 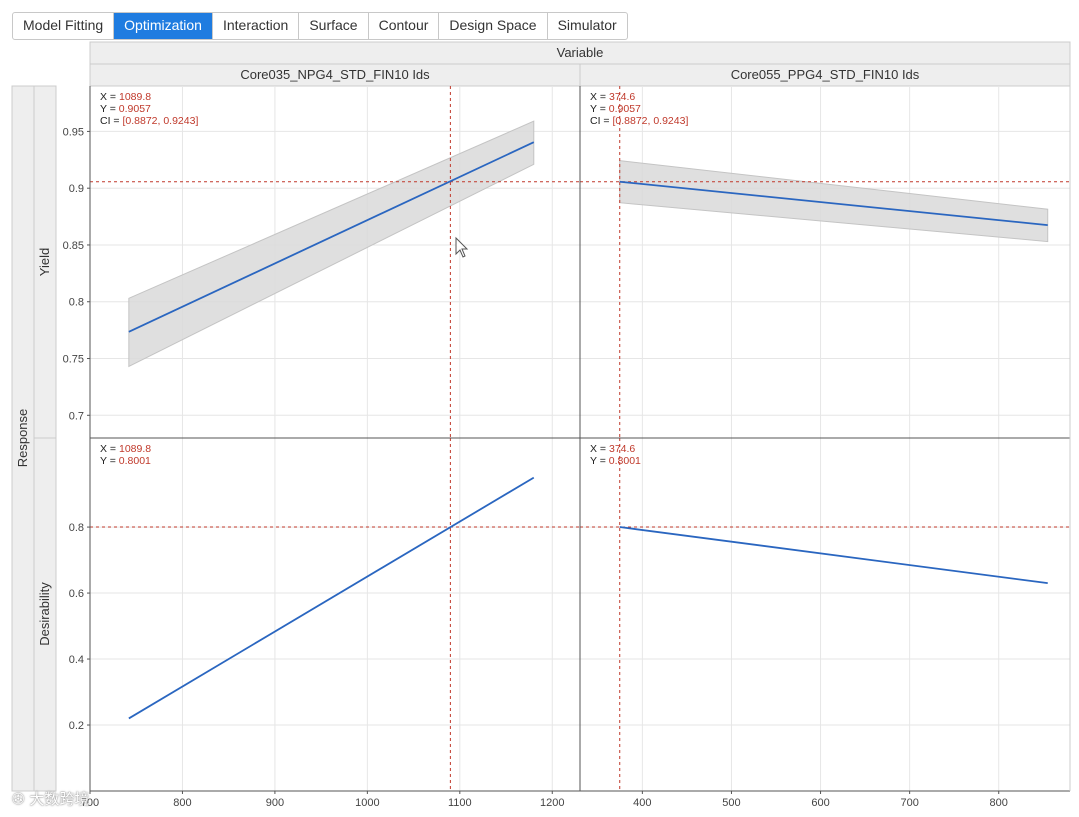 I want to click on variable-header: Variable, so click(x=580, y=52).